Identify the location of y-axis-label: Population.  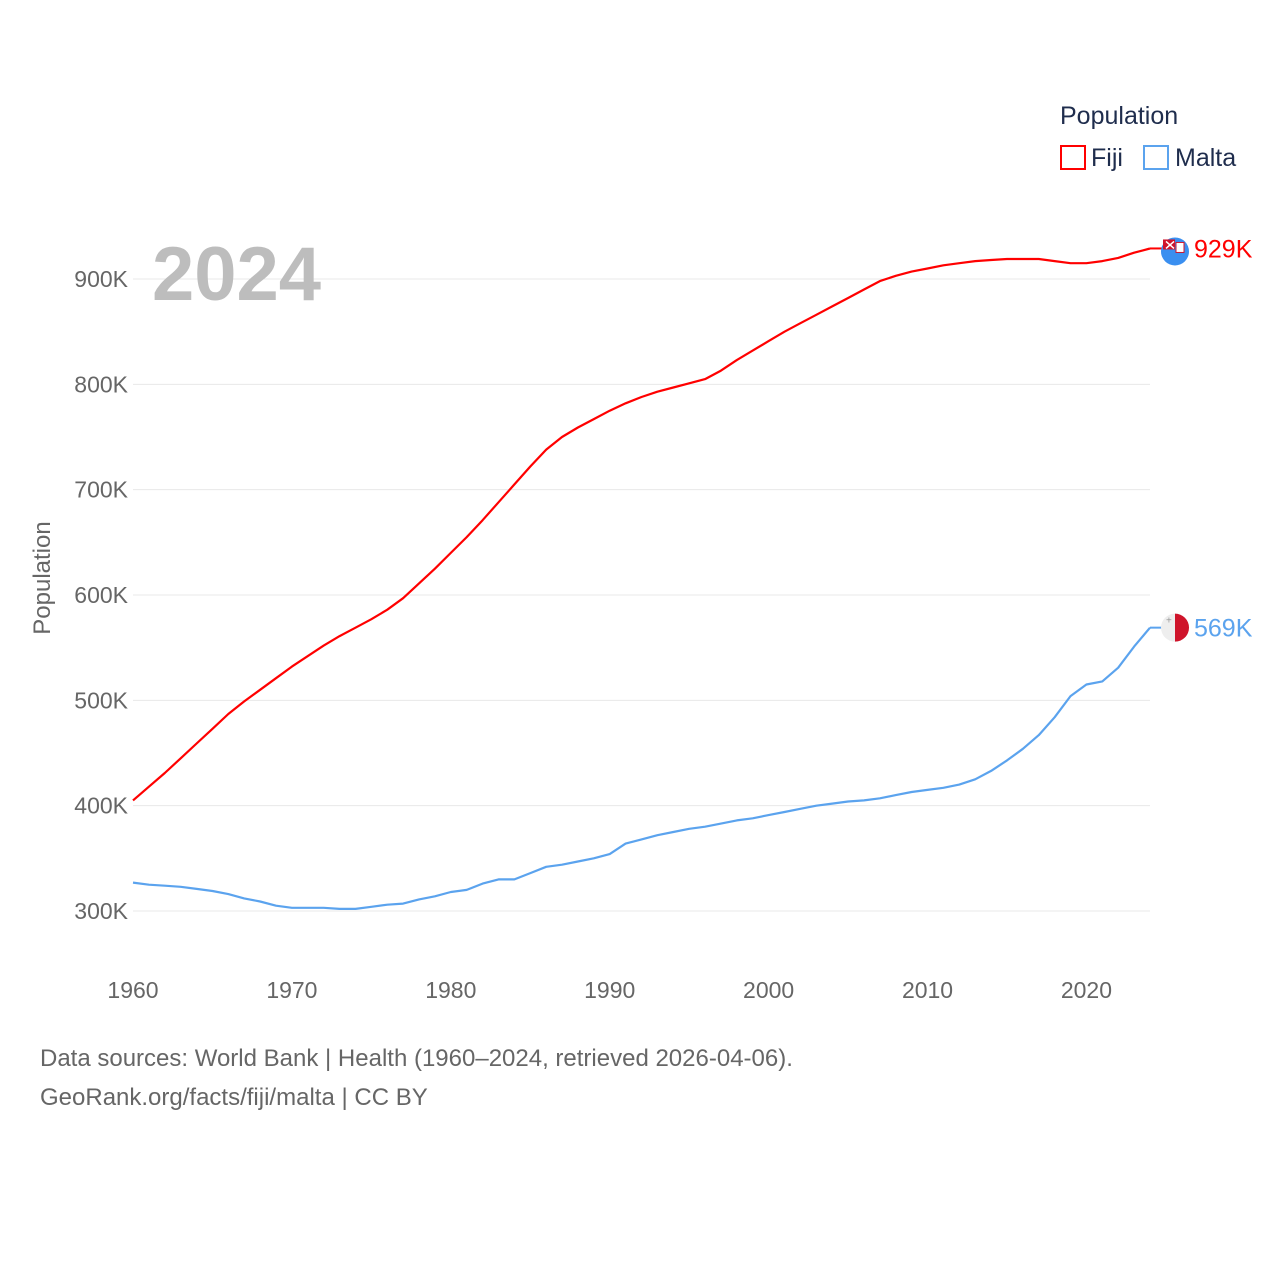
(42, 577).